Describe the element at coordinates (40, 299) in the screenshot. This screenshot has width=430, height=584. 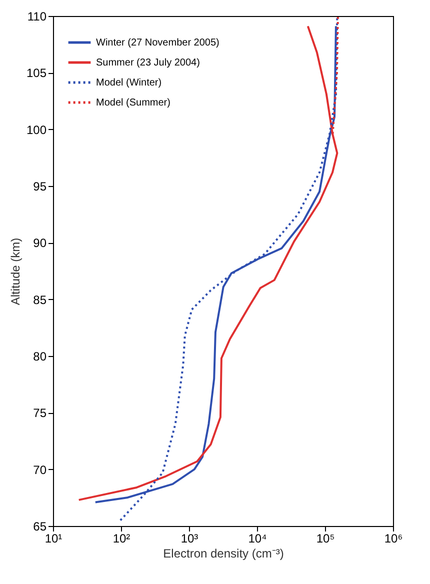
I see `y-tick-label: 85` at that location.